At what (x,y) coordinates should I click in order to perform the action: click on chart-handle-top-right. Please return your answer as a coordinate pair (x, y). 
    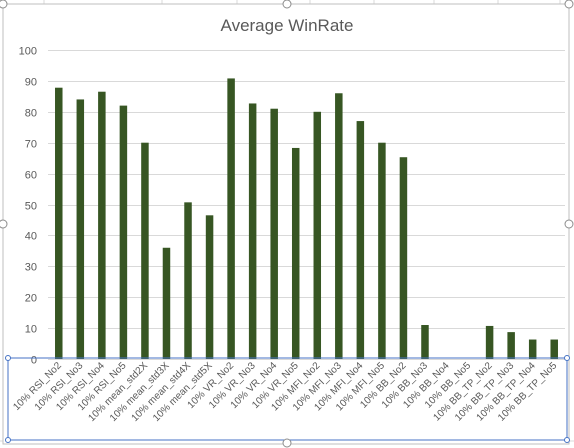
    Looking at the image, I should click on (569, 4).